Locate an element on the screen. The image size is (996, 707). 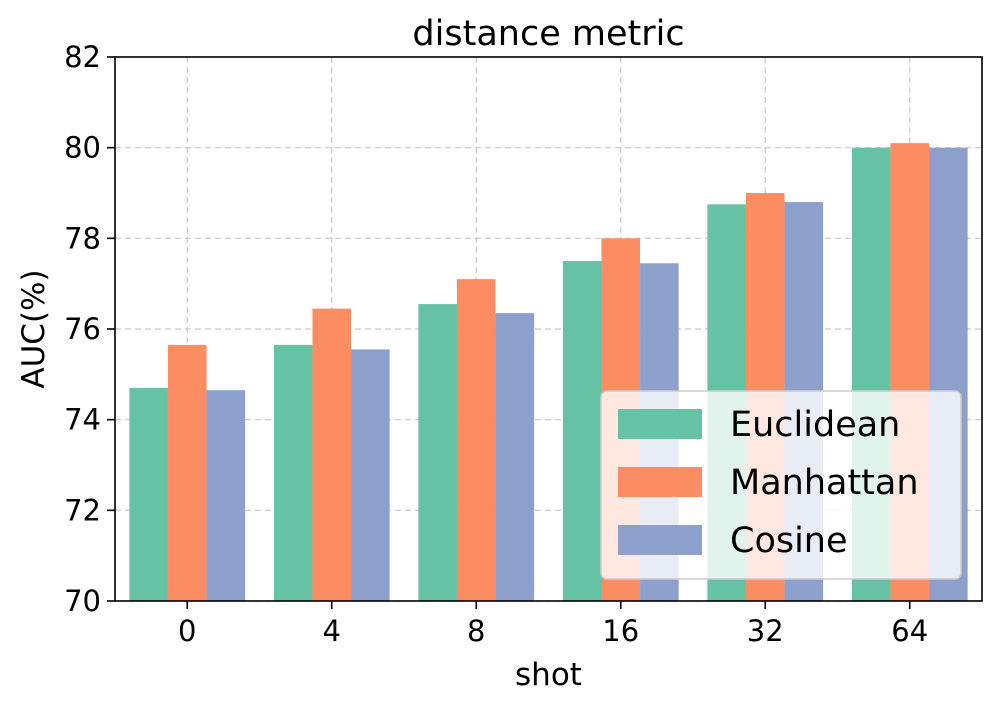
y-tick-label: 74 is located at coordinates (82, 420).